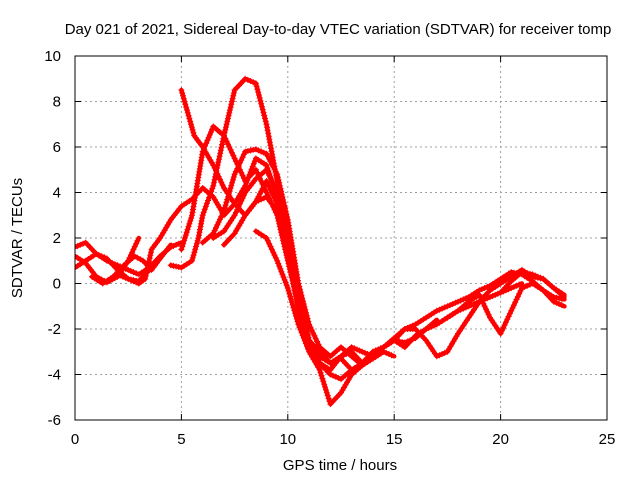  I want to click on y-tick-label: -6, so click(54, 420).